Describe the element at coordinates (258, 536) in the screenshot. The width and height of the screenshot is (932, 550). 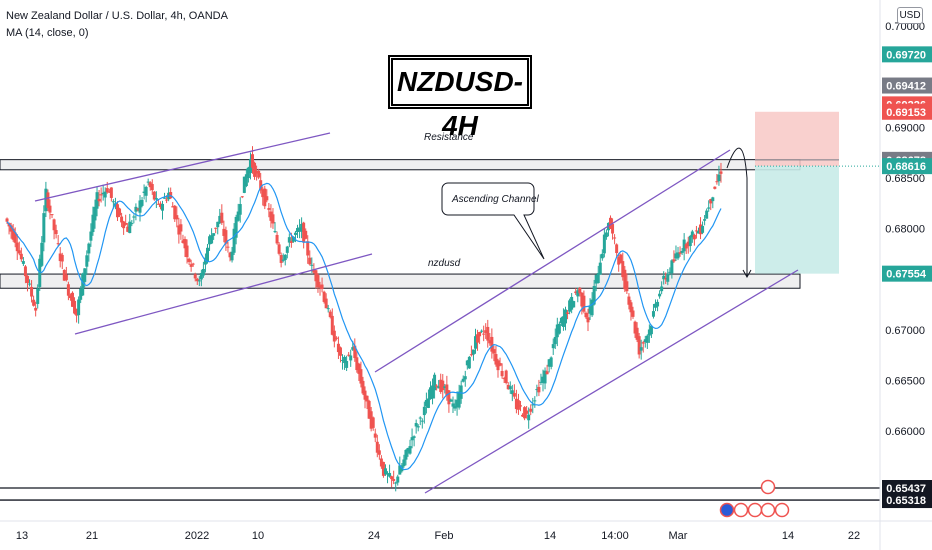
I see `x-tick-label: 10` at that location.